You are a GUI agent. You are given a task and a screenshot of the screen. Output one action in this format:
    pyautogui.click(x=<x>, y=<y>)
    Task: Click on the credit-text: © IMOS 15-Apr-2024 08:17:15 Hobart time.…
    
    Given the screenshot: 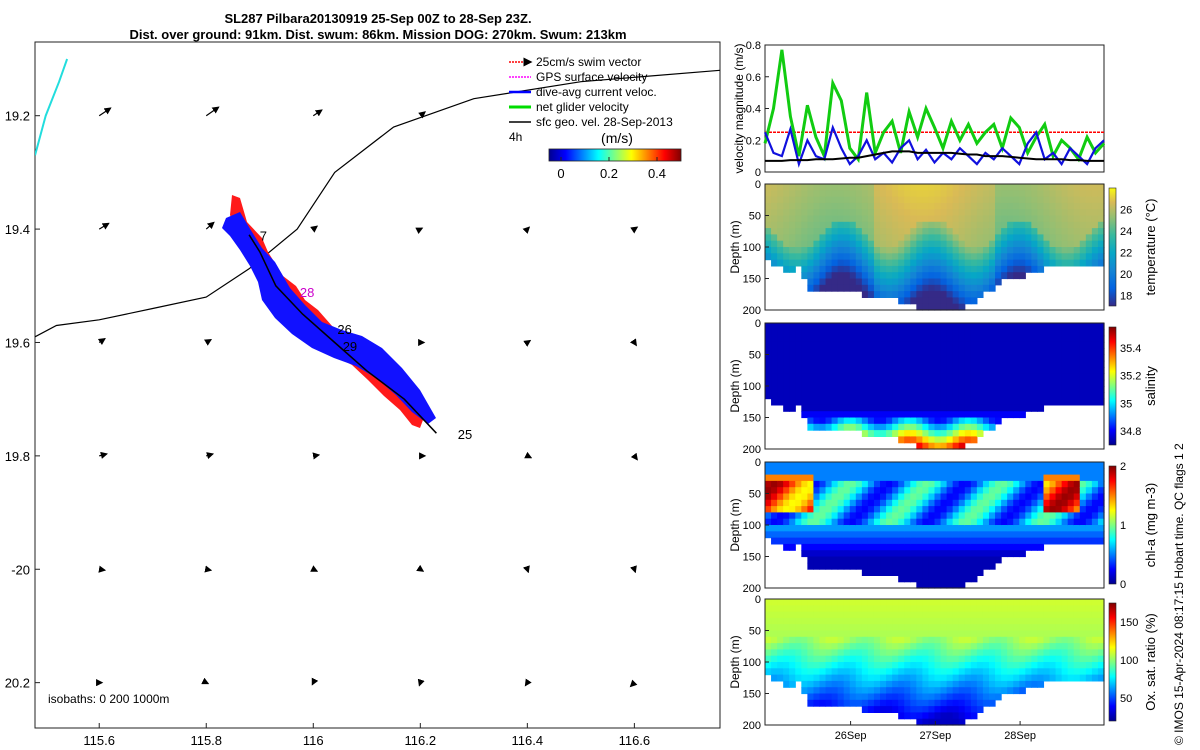 What is the action you would take?
    pyautogui.click(x=1179, y=594)
    